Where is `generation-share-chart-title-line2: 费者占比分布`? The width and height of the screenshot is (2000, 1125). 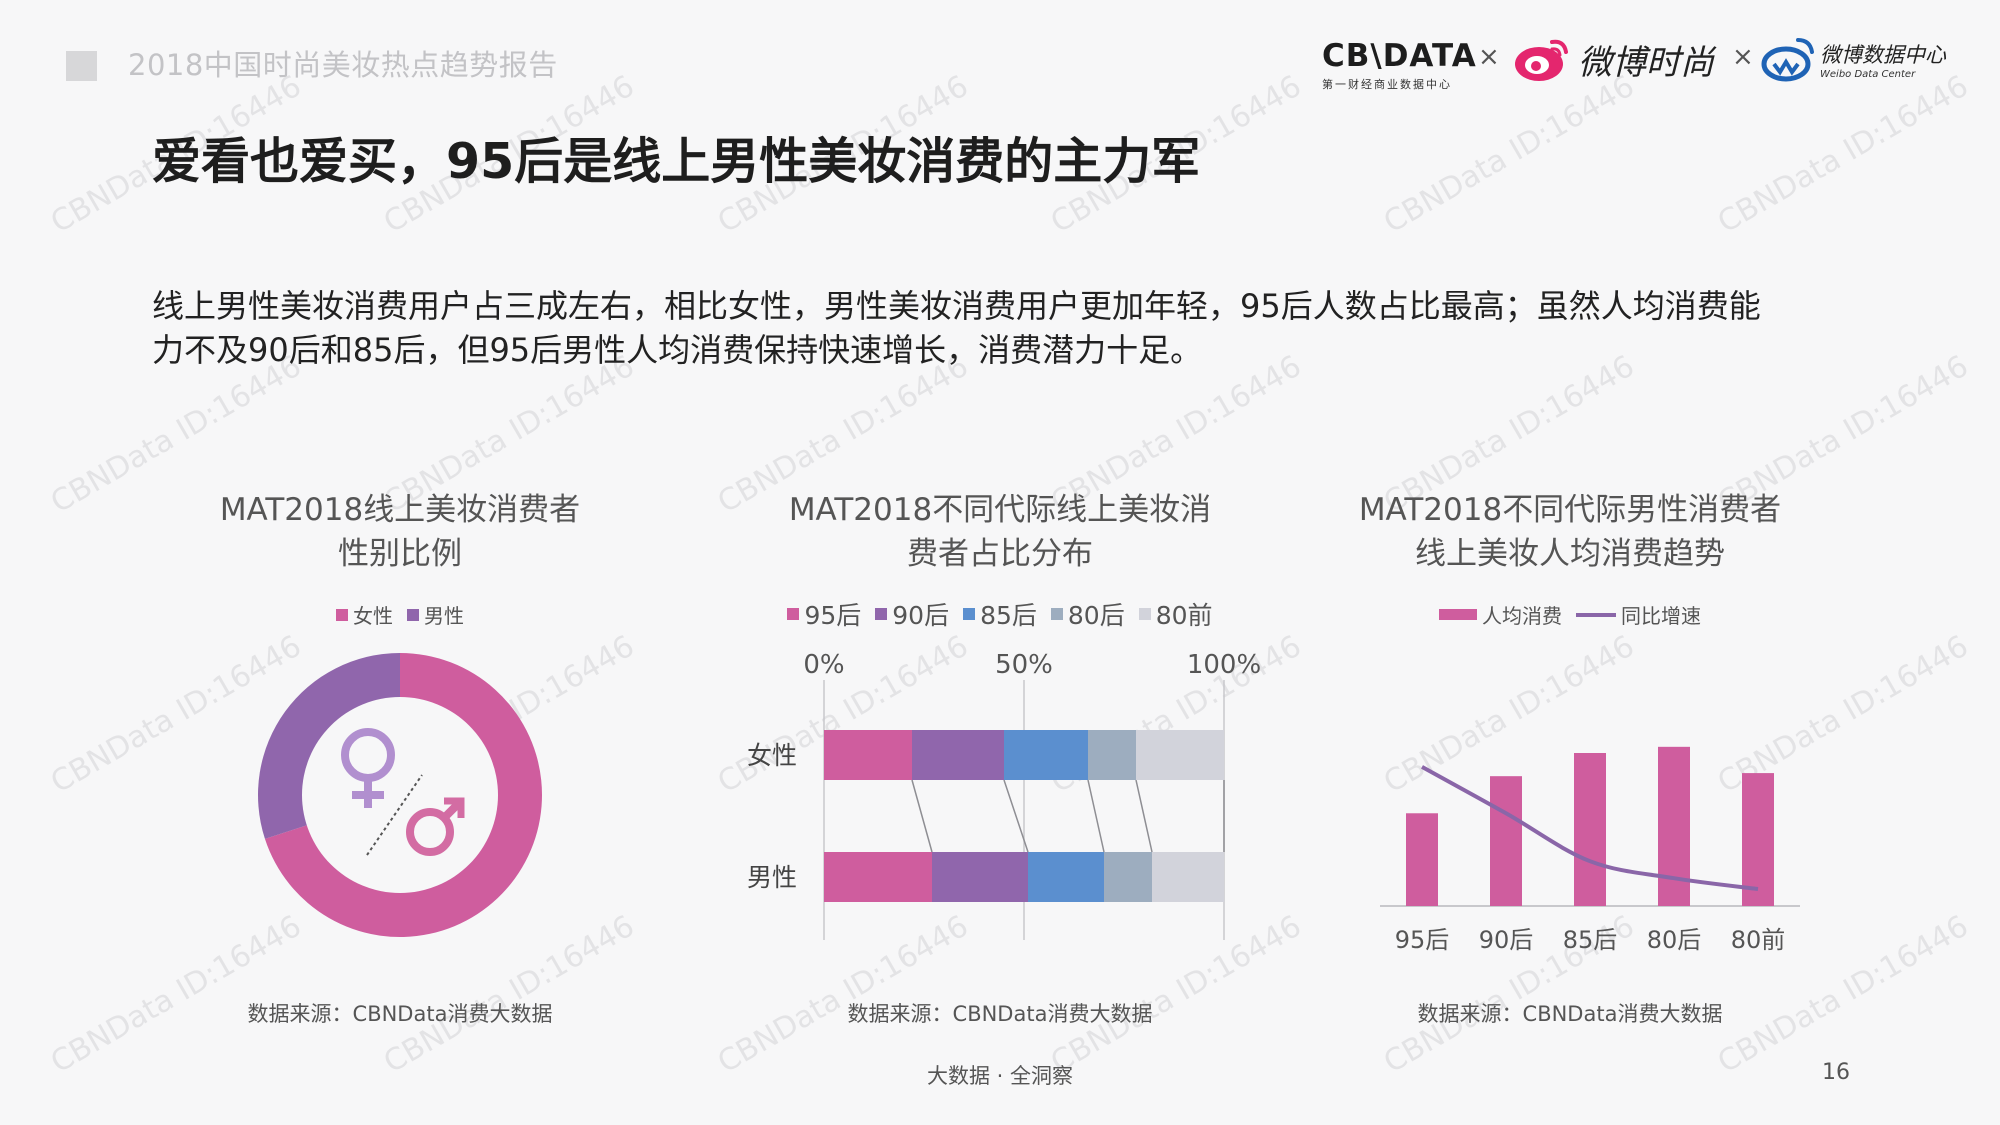 generation-share-chart-title-line2: 费者占比分布 is located at coordinates (1000, 554).